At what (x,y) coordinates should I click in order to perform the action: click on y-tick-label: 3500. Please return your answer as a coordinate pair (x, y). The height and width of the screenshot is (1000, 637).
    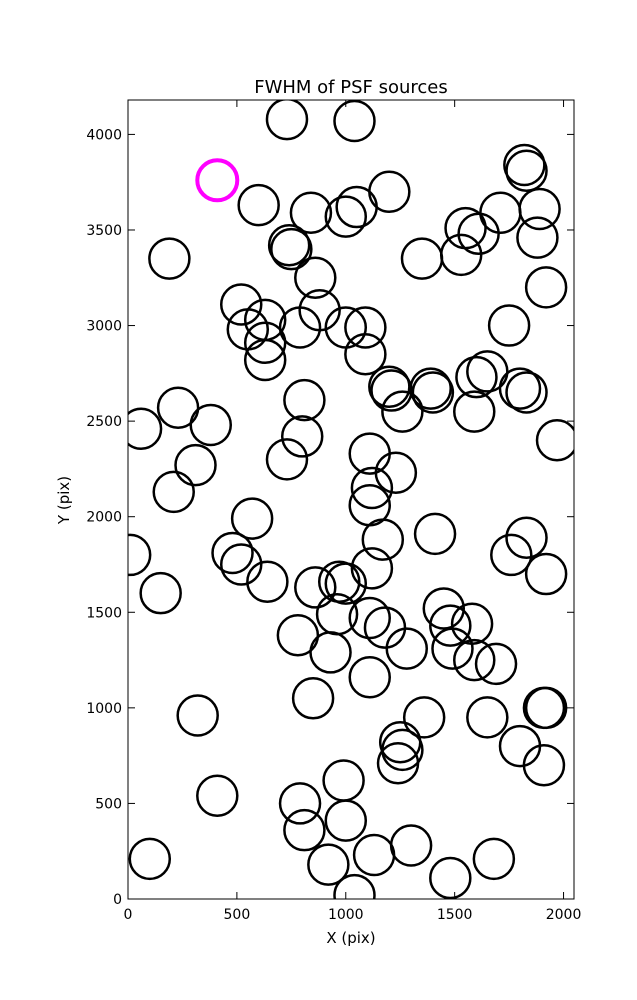
    Looking at the image, I should click on (104, 231).